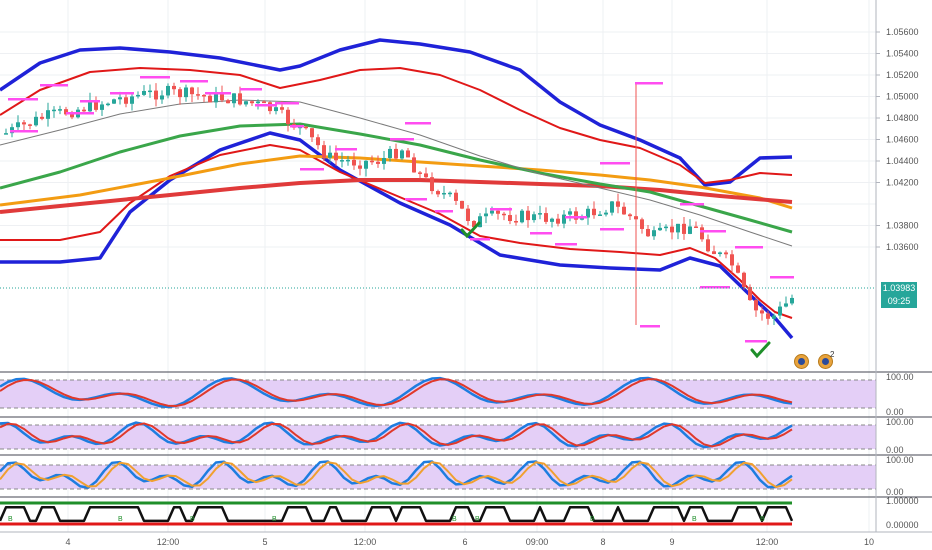  Describe the element at coordinates (602, 542) in the screenshot. I see `time-tick-label: 8` at that location.